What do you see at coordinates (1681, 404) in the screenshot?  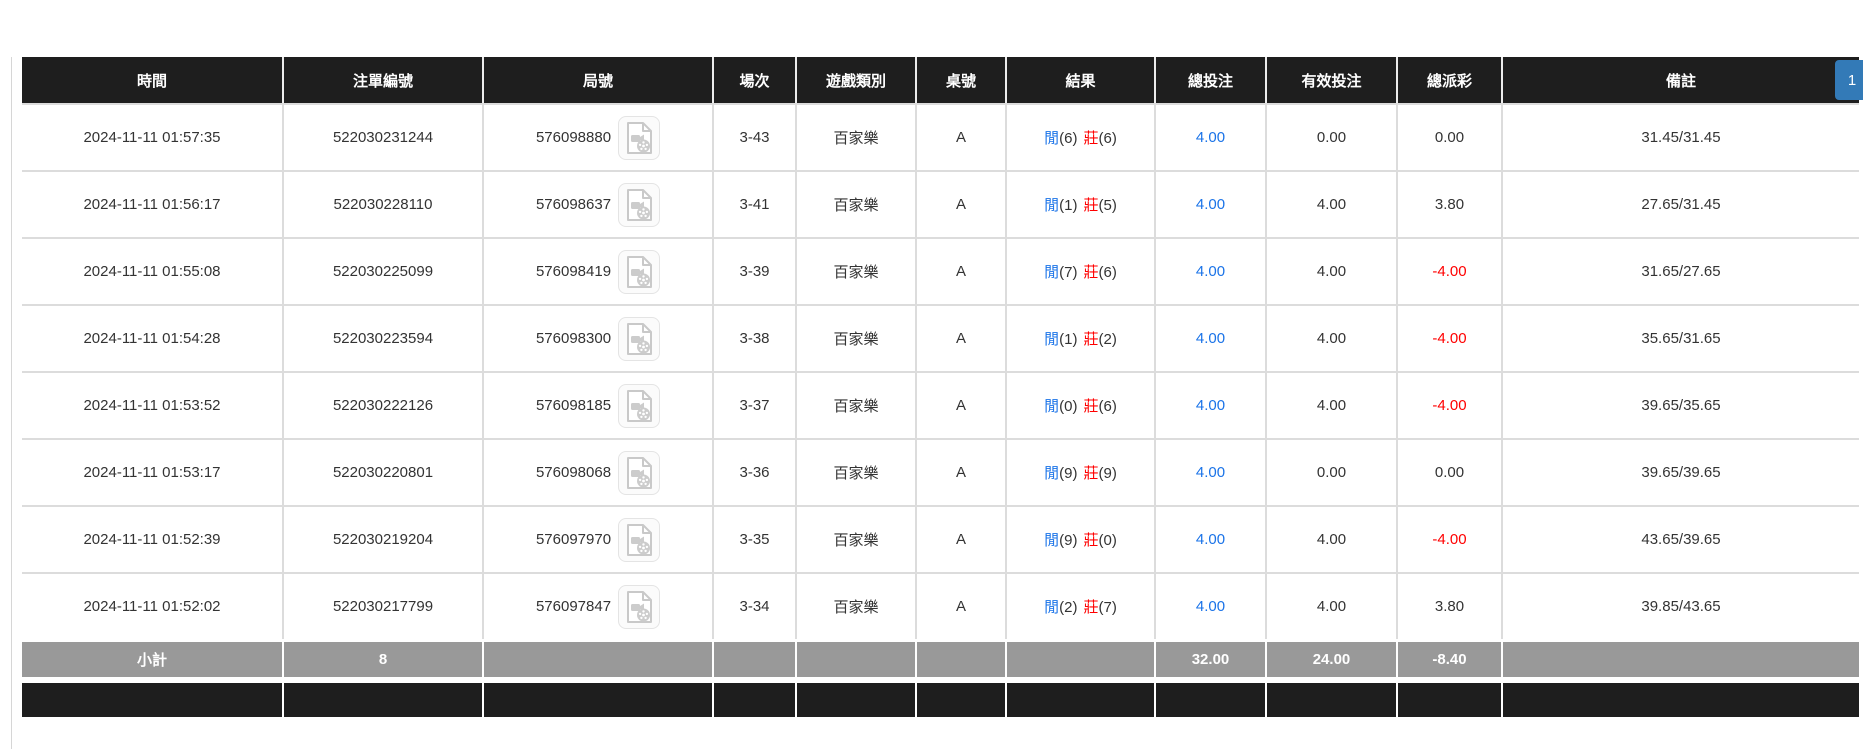 I see `cell-remark: 39.65/35.65` at bounding box center [1681, 404].